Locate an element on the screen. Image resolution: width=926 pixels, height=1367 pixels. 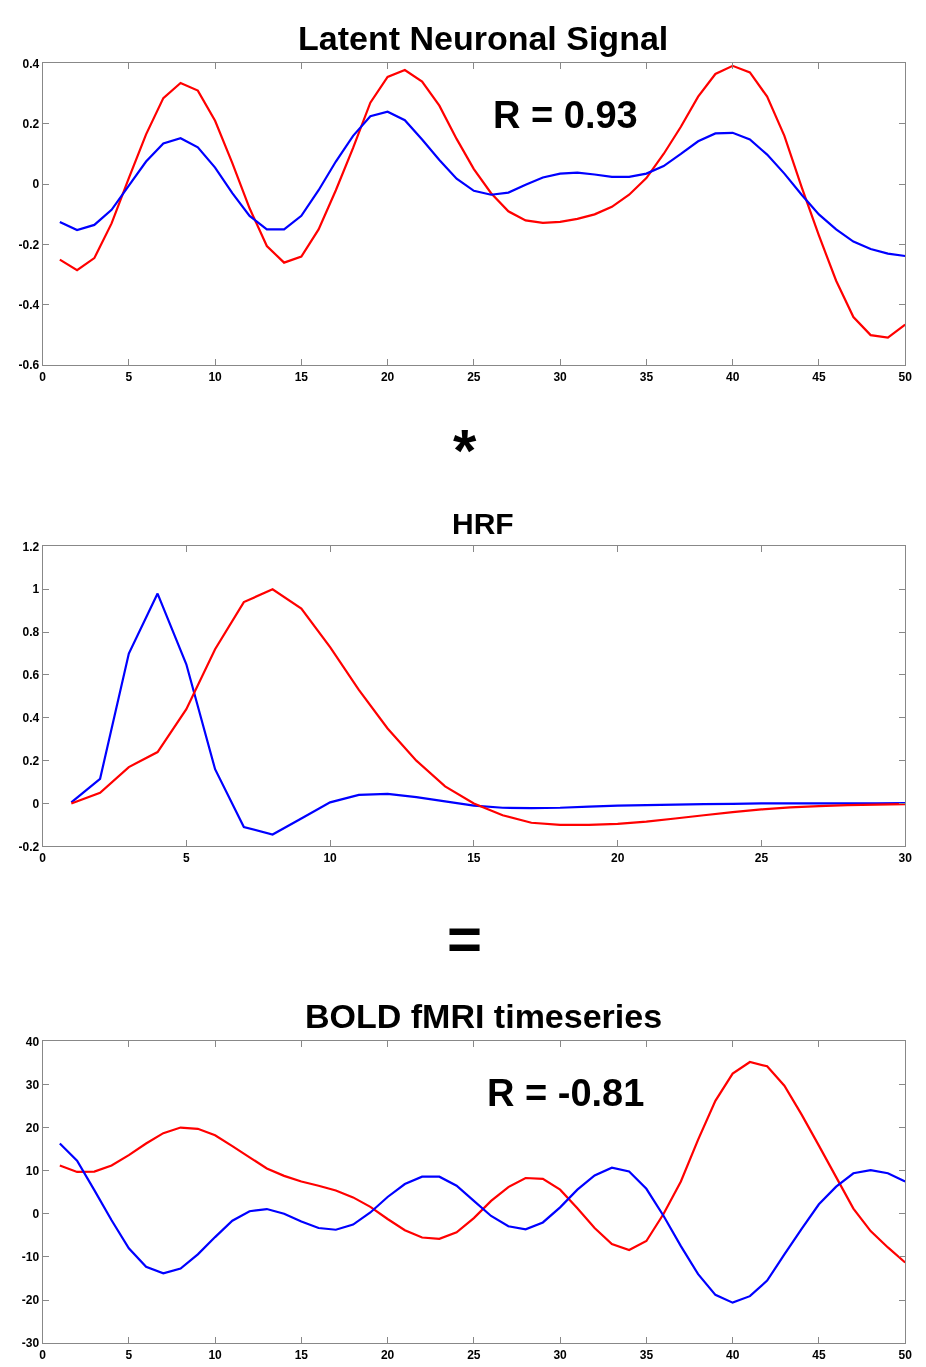
y-tick-label: 40 is located at coordinates (32, 1041).